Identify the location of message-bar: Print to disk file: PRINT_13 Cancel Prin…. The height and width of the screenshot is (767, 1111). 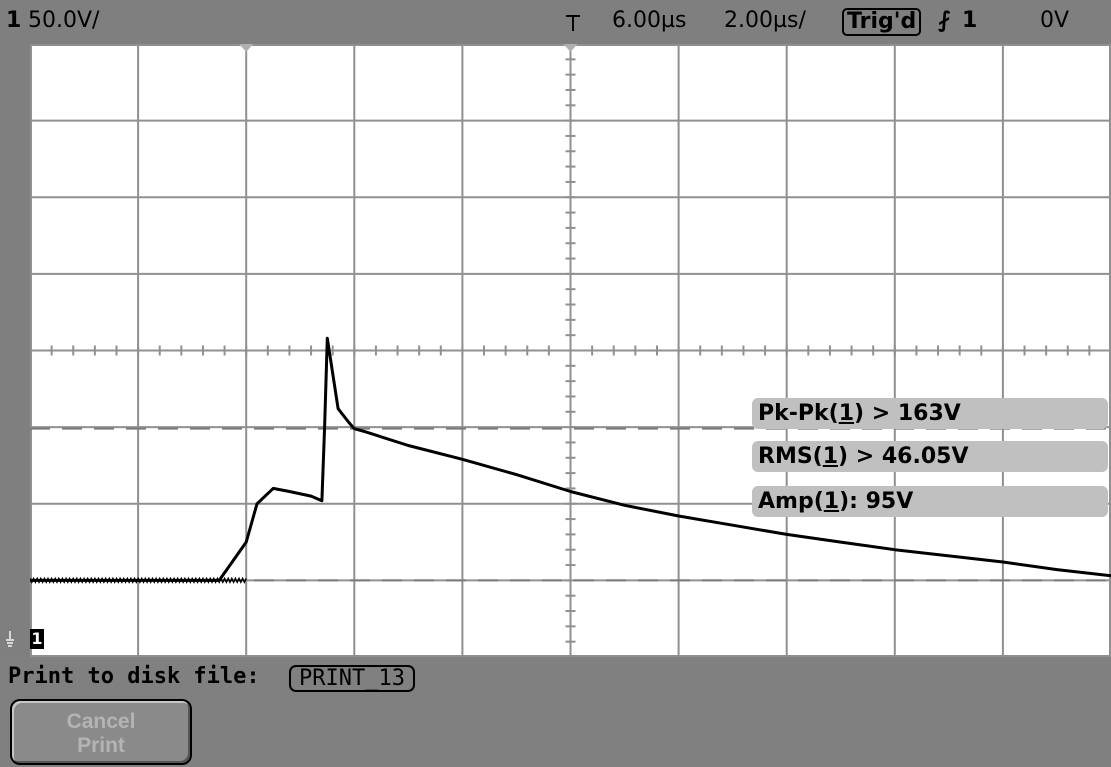
(555, 712).